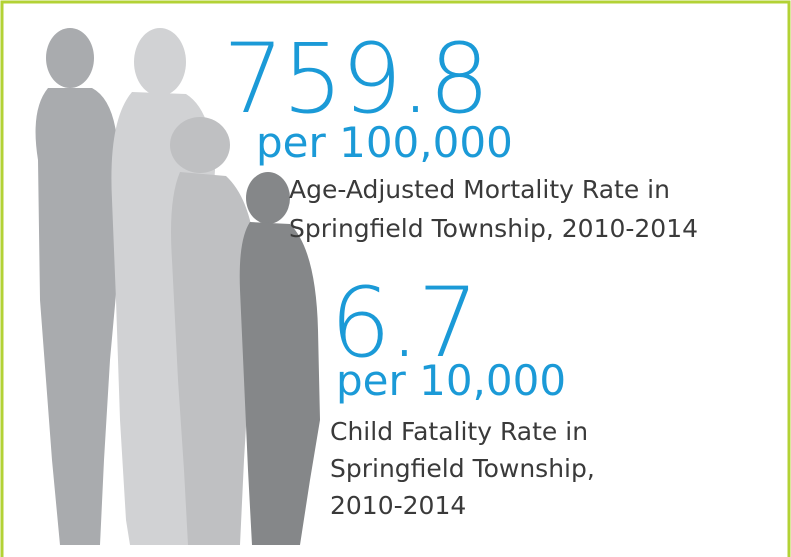  What do you see at coordinates (384, 142) in the screenshot?
I see `stat-unit: per 100,000` at bounding box center [384, 142].